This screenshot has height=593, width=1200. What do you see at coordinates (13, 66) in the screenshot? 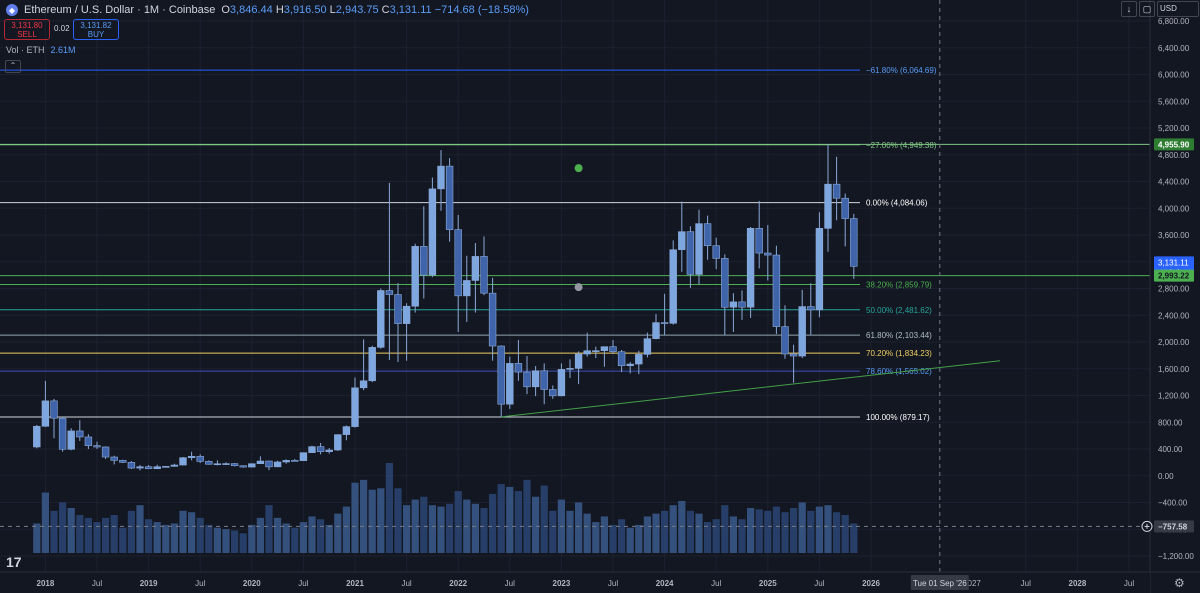
I see `collapse-legend-button: ⌃` at bounding box center [13, 66].